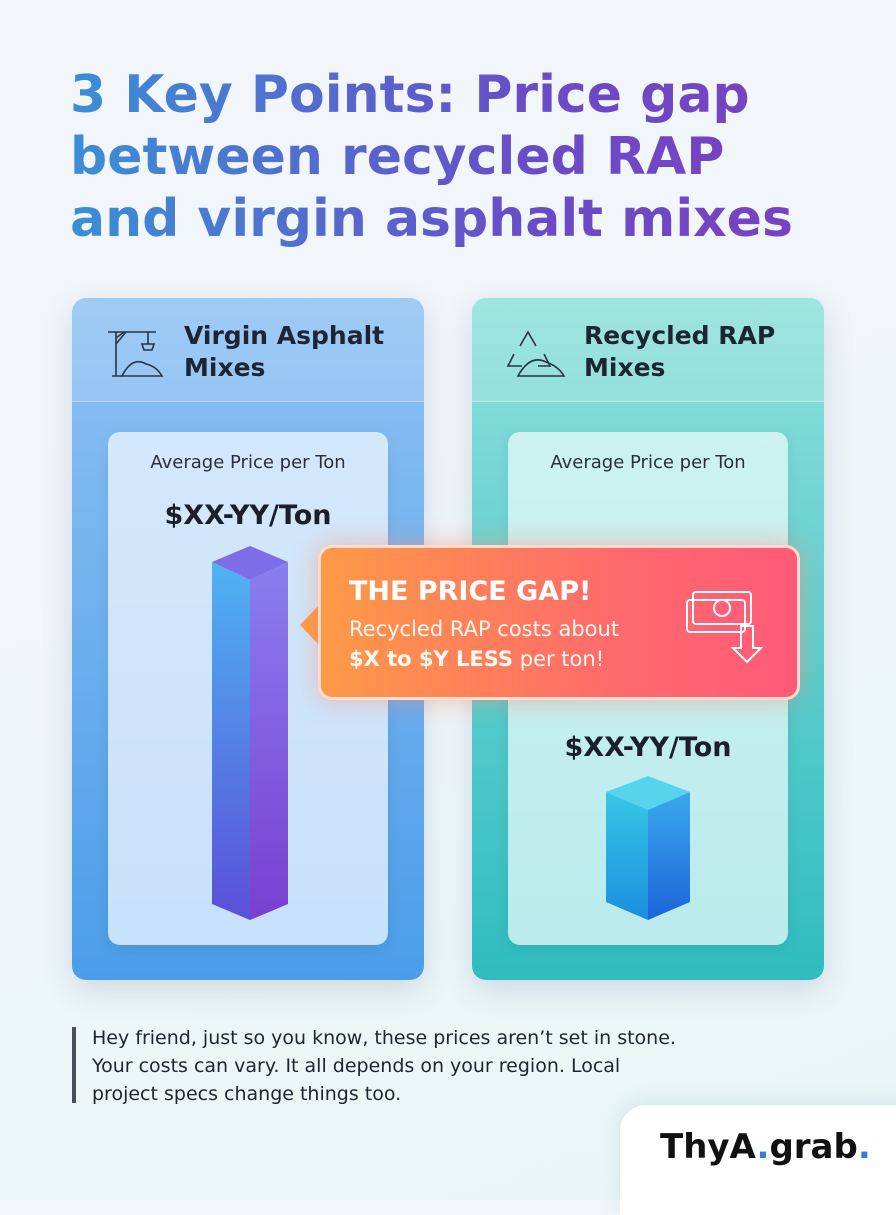 The width and height of the screenshot is (896, 1215). Describe the element at coordinates (680, 351) in the screenshot. I see `card-title: Recycled RAP Mixes` at that location.